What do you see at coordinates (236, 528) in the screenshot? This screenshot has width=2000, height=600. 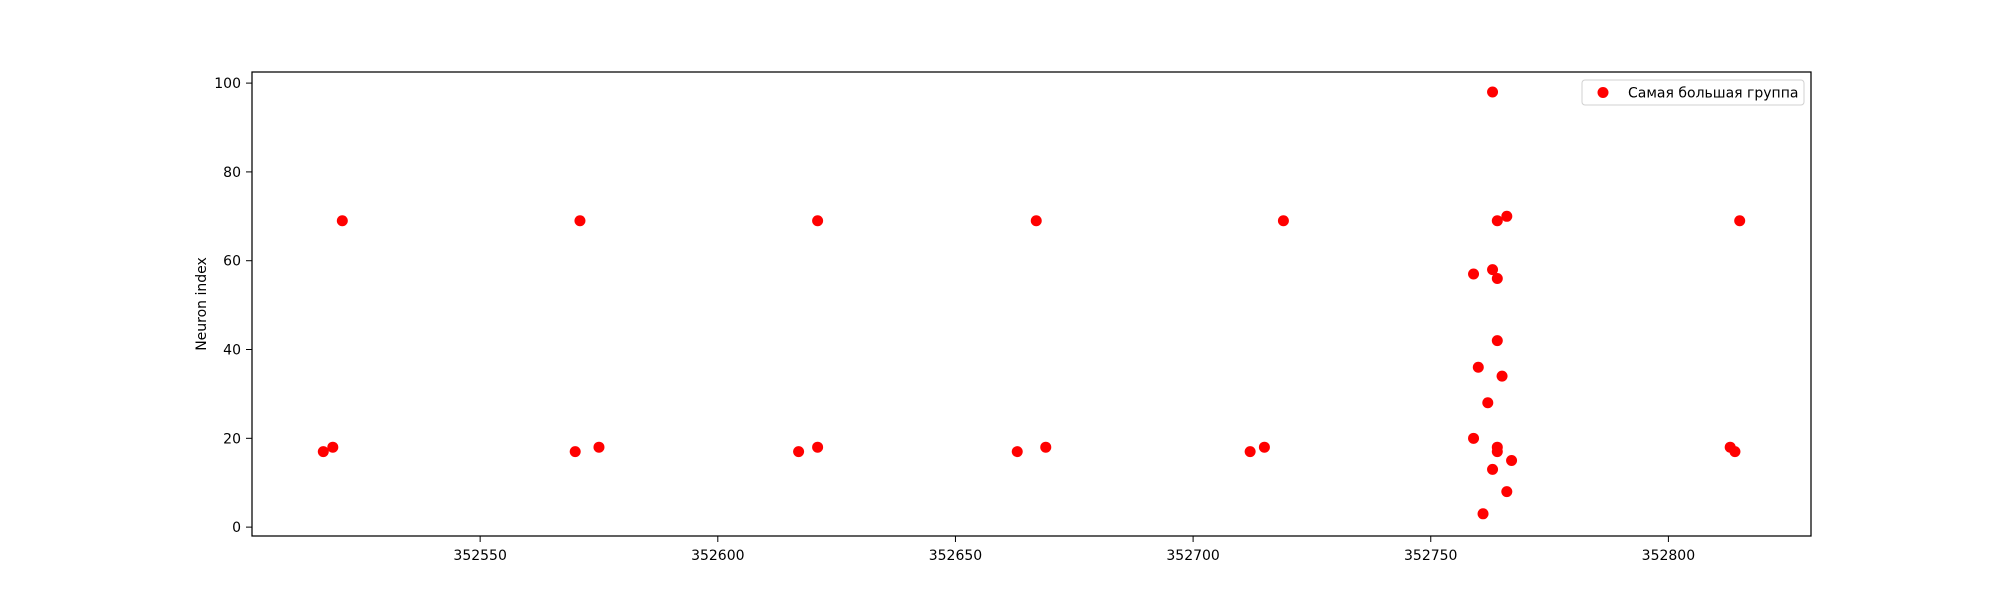 I see `y-tick-label: 0` at bounding box center [236, 528].